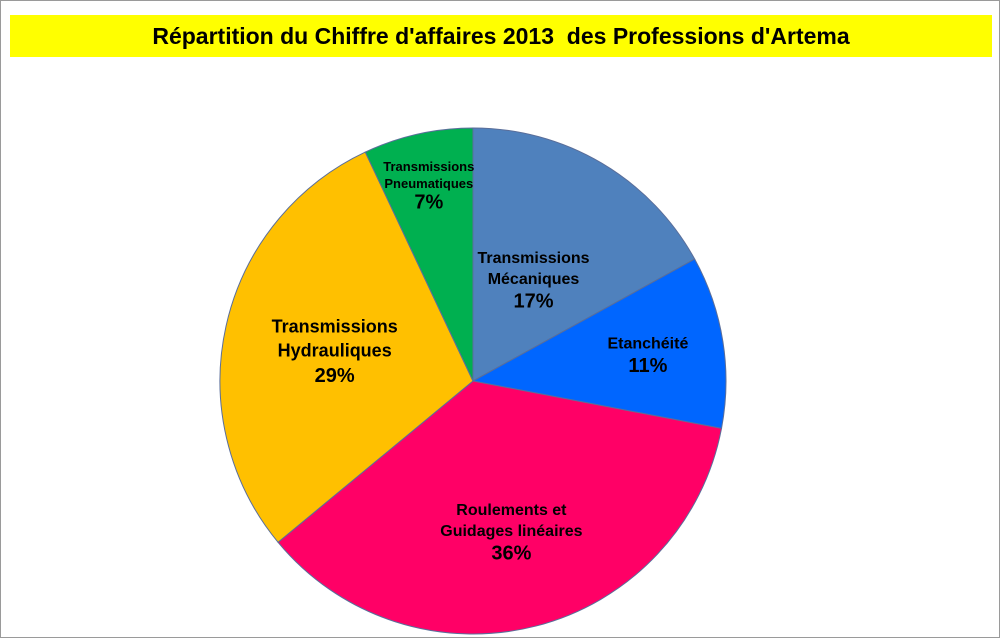  I want to click on slice-value-label: 17%, so click(533, 302).